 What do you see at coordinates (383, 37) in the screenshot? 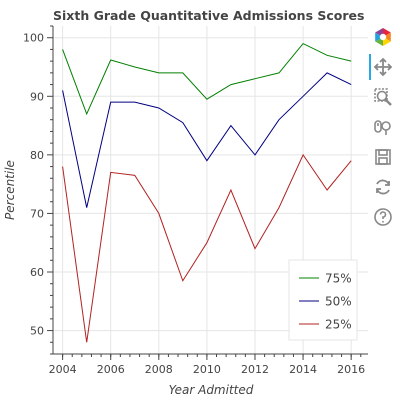
I see `bokeh-logo-icon` at bounding box center [383, 37].